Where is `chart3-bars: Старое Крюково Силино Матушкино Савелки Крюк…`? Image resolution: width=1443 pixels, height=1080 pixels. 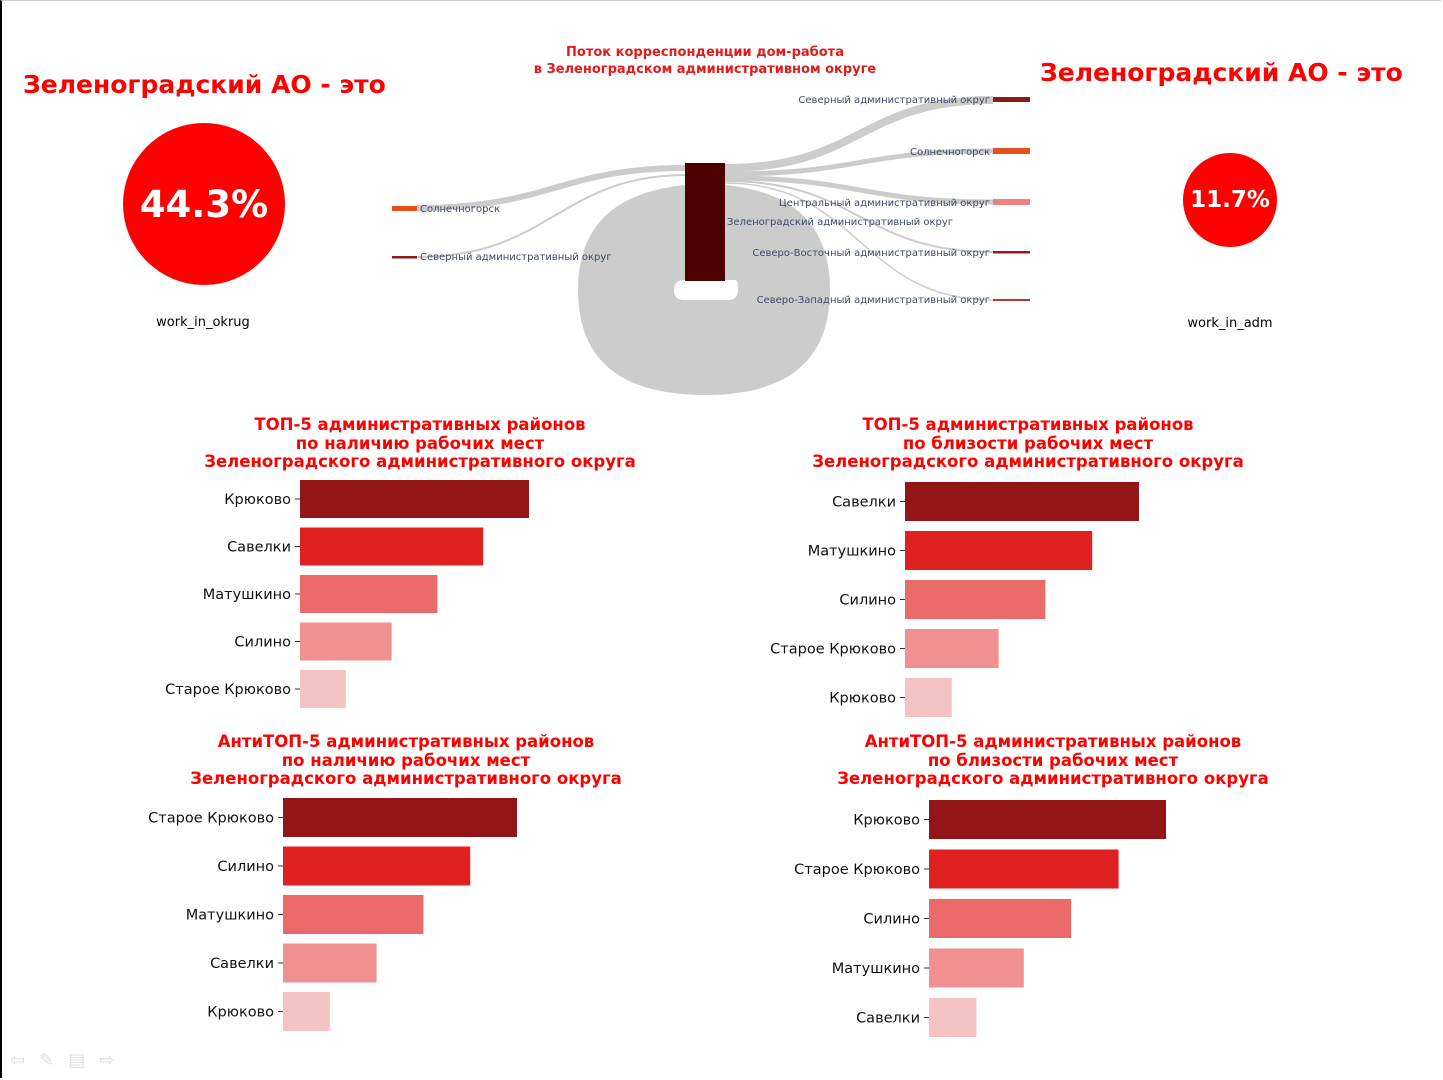 chart3-bars: Старое Крюково Силино Матушкино Савелки Крюк… is located at coordinates (332, 914).